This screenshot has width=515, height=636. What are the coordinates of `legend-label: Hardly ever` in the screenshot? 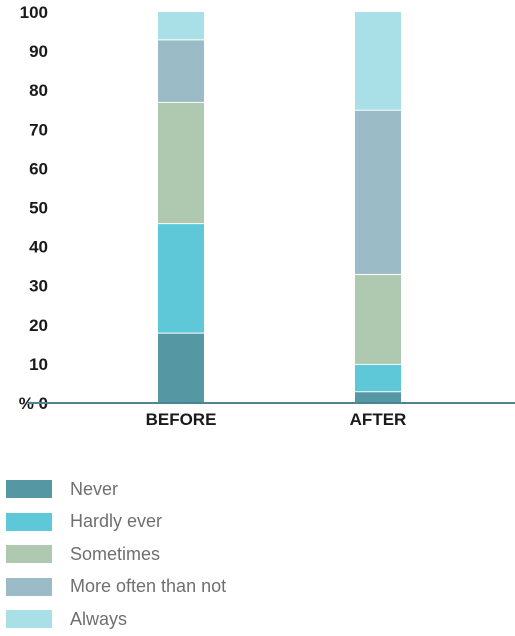 It's located at (116, 521).